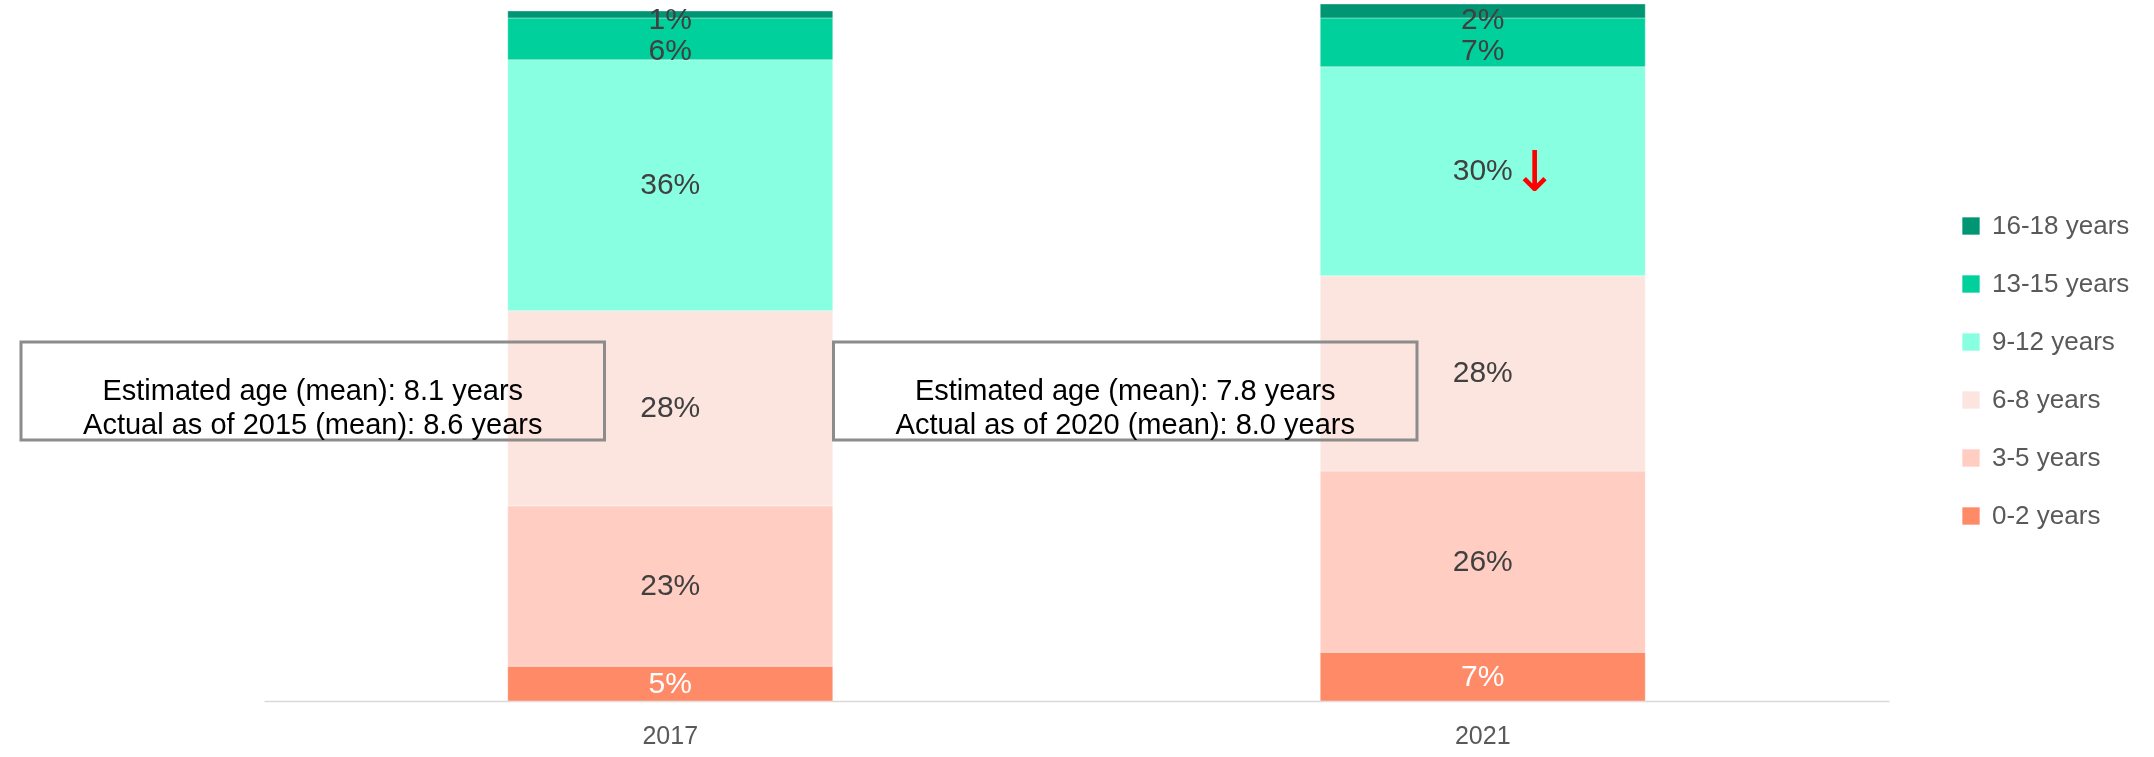 This screenshot has height=757, width=2154. What do you see at coordinates (2046, 399) in the screenshot?
I see `legend-label: 6-8 years` at bounding box center [2046, 399].